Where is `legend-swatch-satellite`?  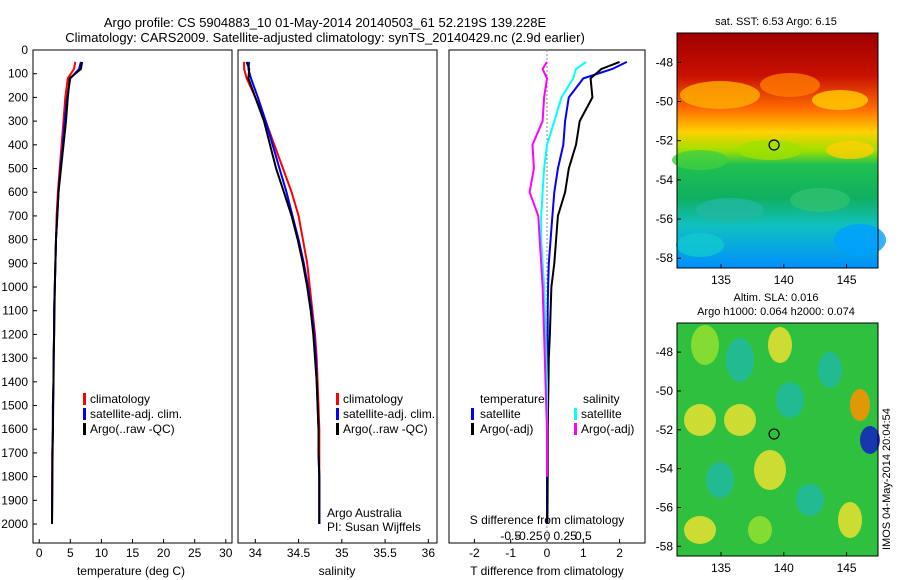
legend-swatch-satellite is located at coordinates (337, 414).